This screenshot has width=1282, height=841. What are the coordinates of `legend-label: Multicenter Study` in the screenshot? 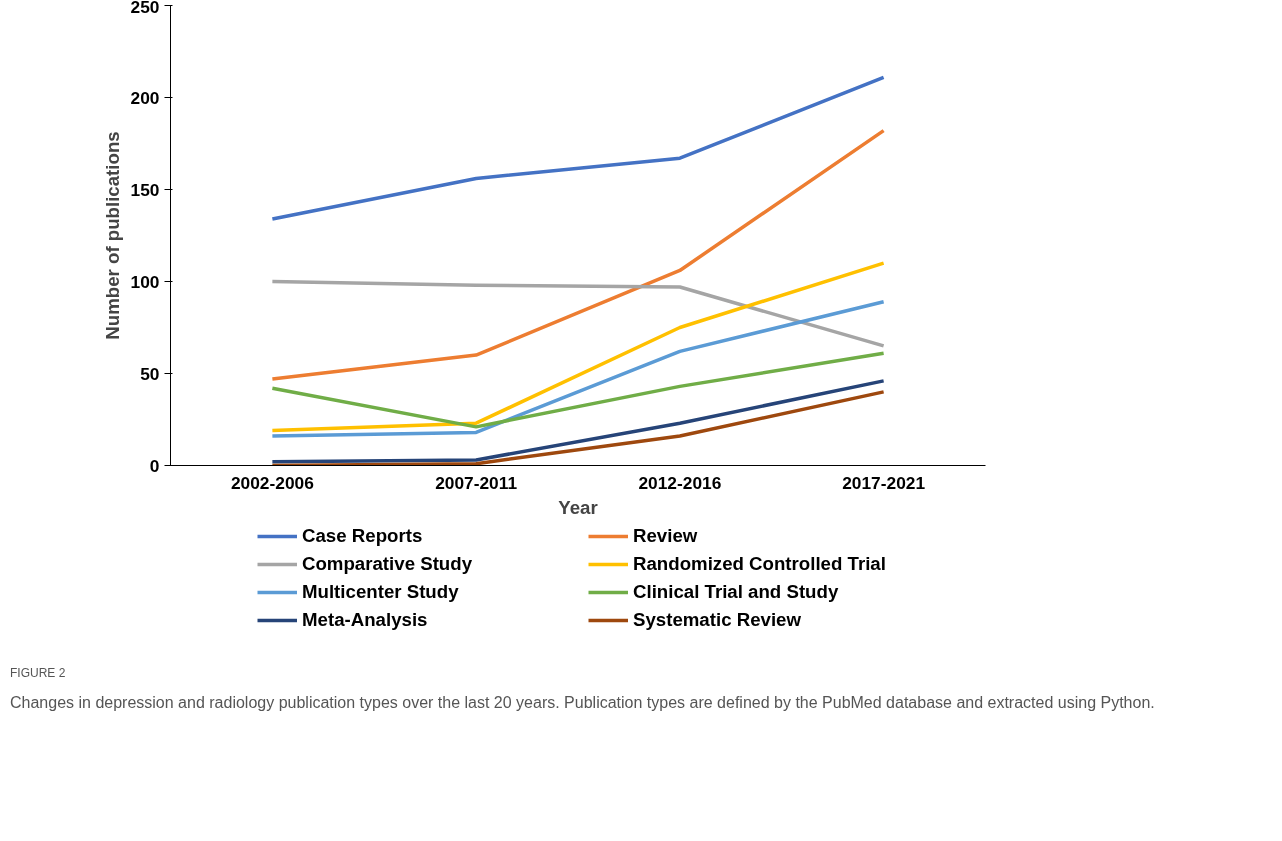 It's located at (381, 592).